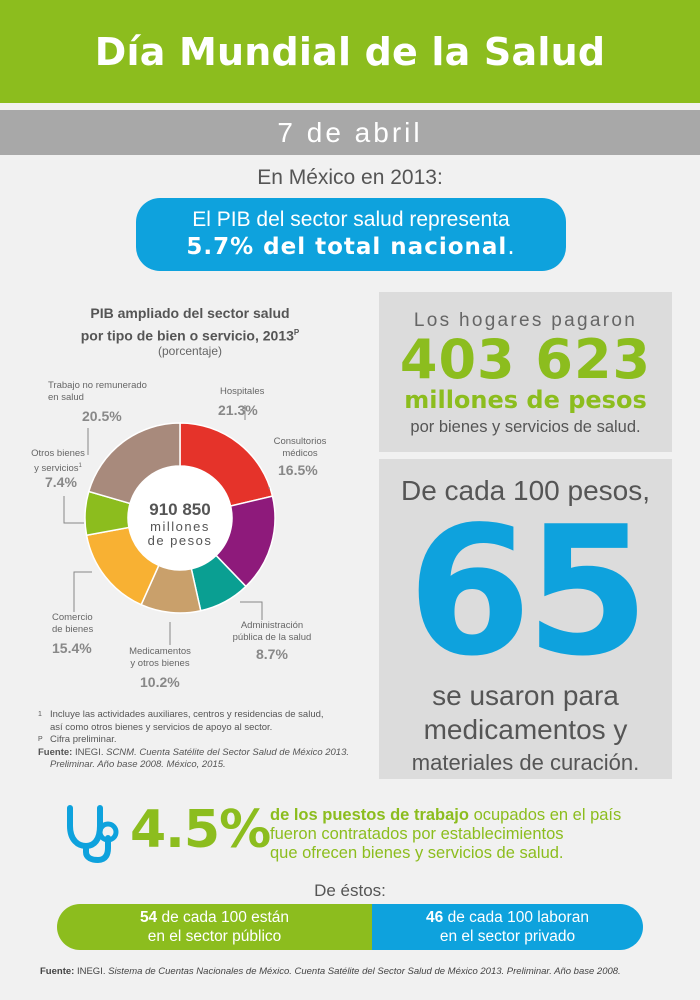  Describe the element at coordinates (55, 752) in the screenshot. I see `chart-source-label: Fuente:` at that location.